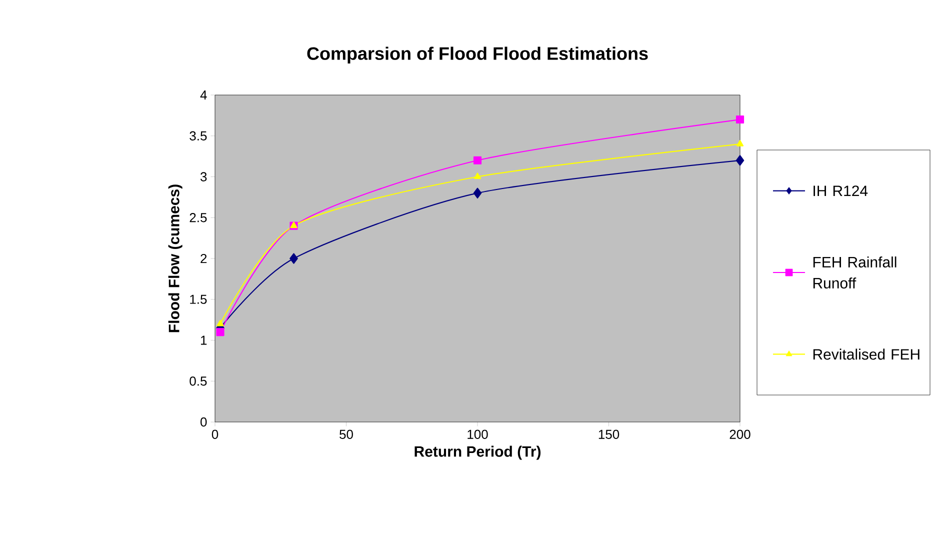  What do you see at coordinates (478, 434) in the screenshot?
I see `x-tick-label: 100` at bounding box center [478, 434].